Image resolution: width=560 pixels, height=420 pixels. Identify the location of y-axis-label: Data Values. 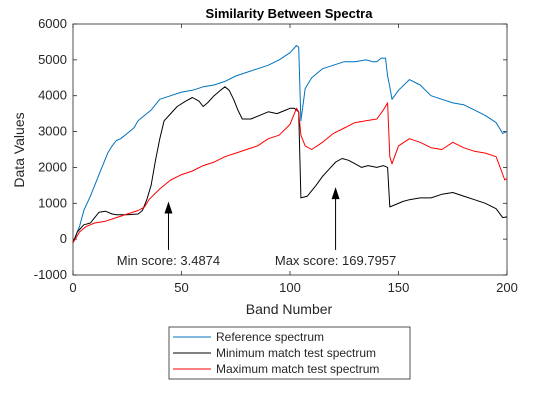
(19, 149).